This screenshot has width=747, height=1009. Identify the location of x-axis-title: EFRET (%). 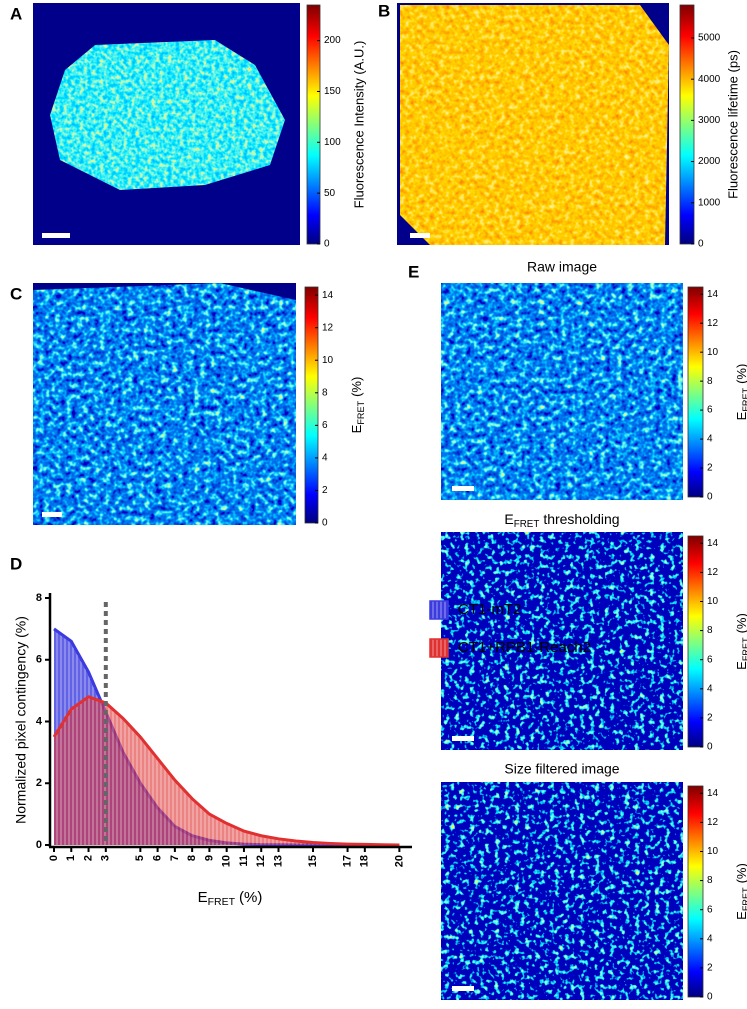
(230, 898).